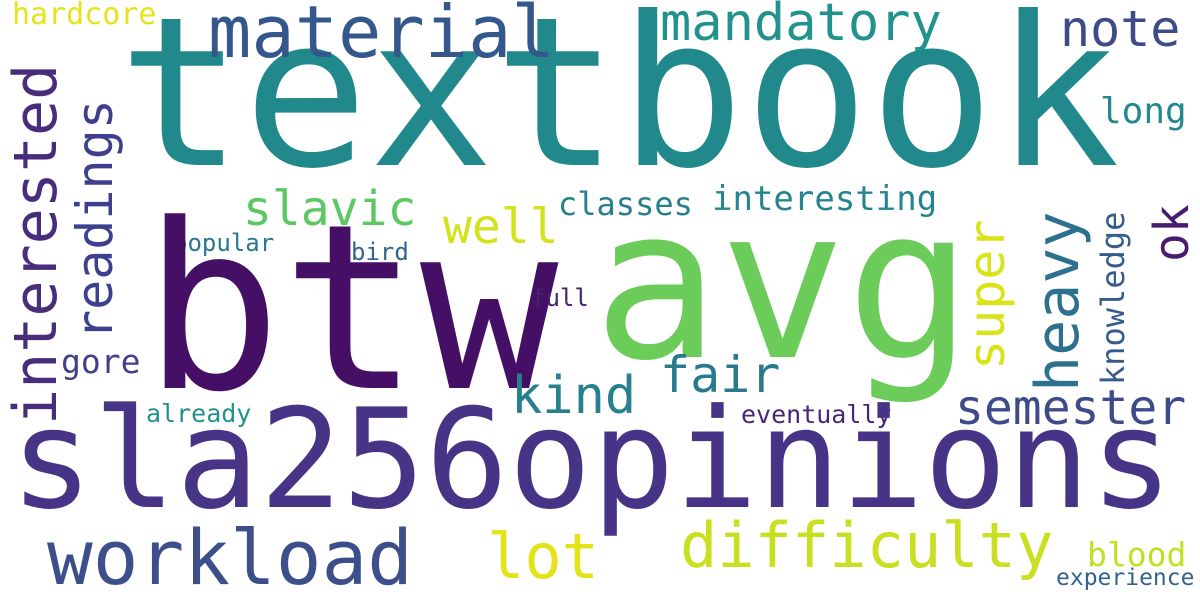  I want to click on word-fair: fair, so click(720, 375).